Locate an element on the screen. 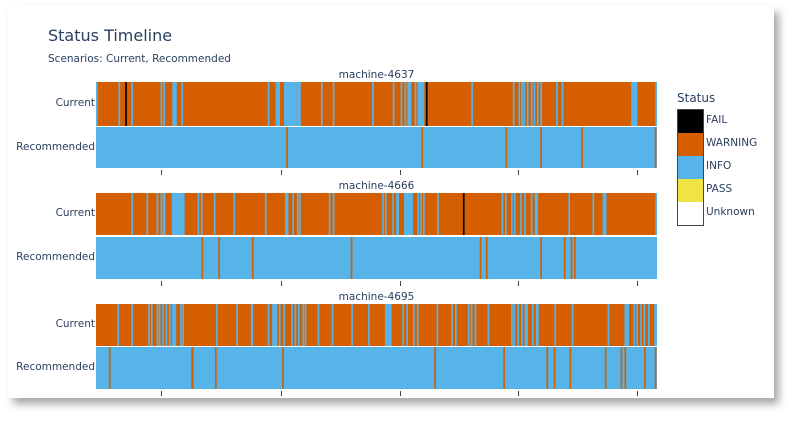 This screenshot has width=787, height=424. legend-swatch-warning is located at coordinates (690, 144).